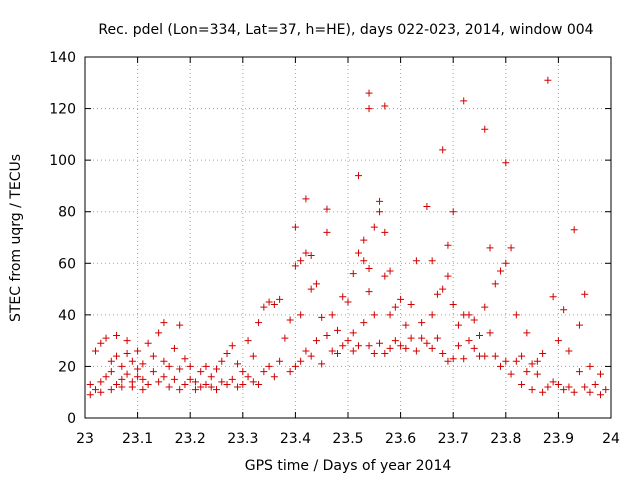  Describe the element at coordinates (190, 439) in the screenshot. I see `x-tick-label: 23.2` at that location.